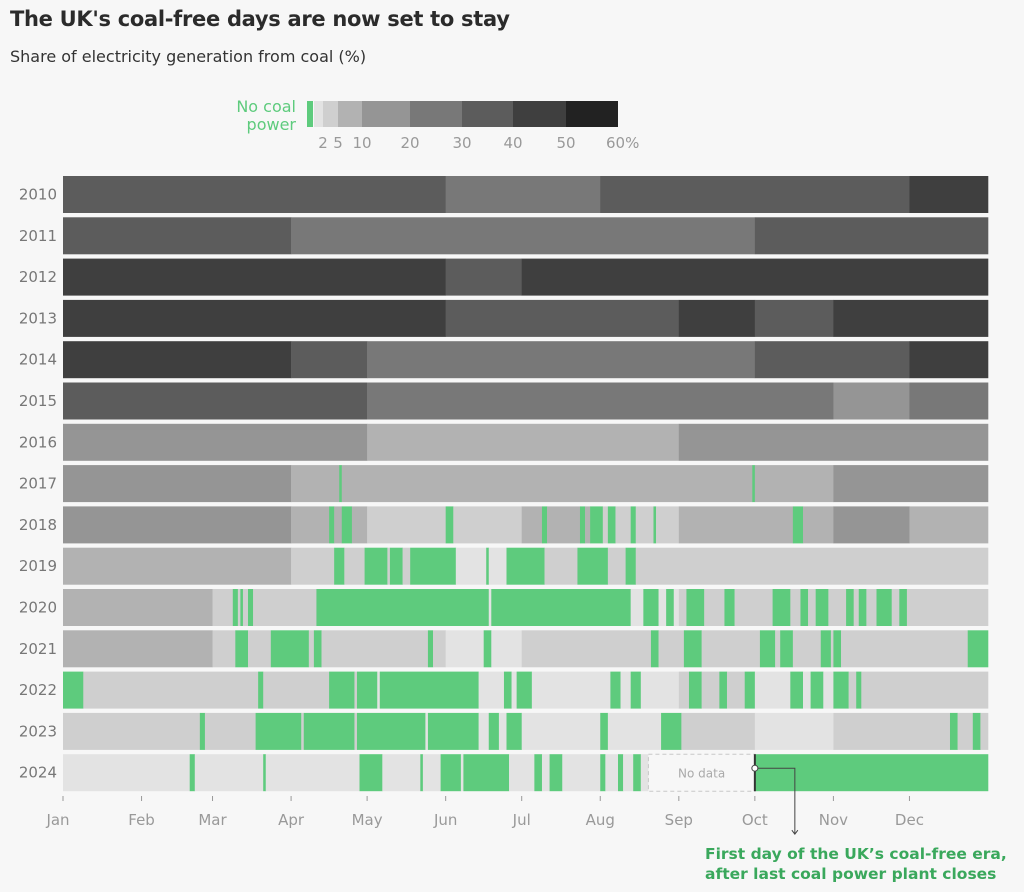 This screenshot has height=892, width=1024. Describe the element at coordinates (38, 525) in the screenshot. I see `year-label: 2018` at that location.